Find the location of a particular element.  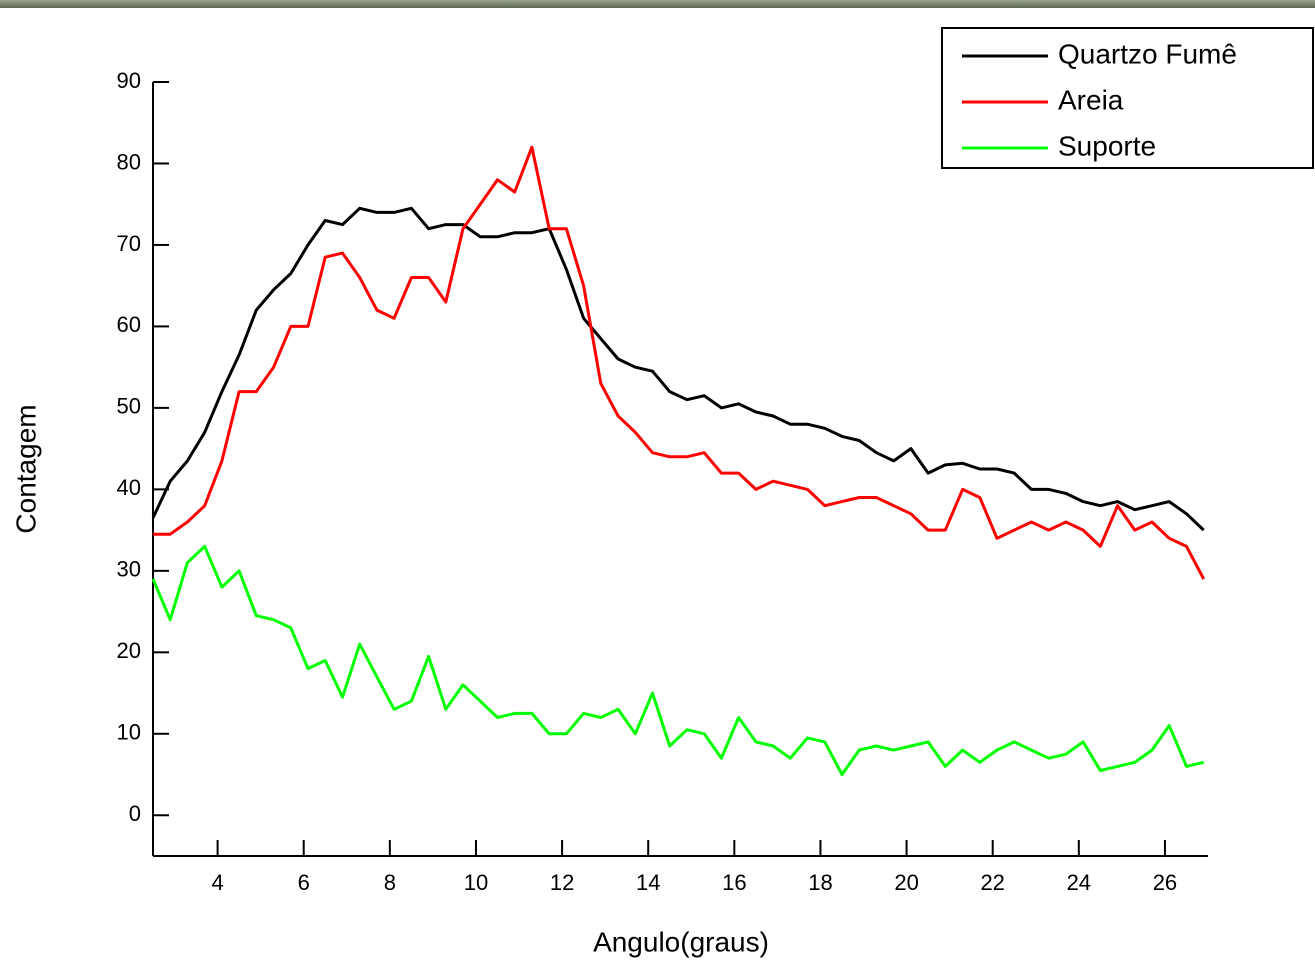

y-tick-label: 90 is located at coordinates (129, 80).